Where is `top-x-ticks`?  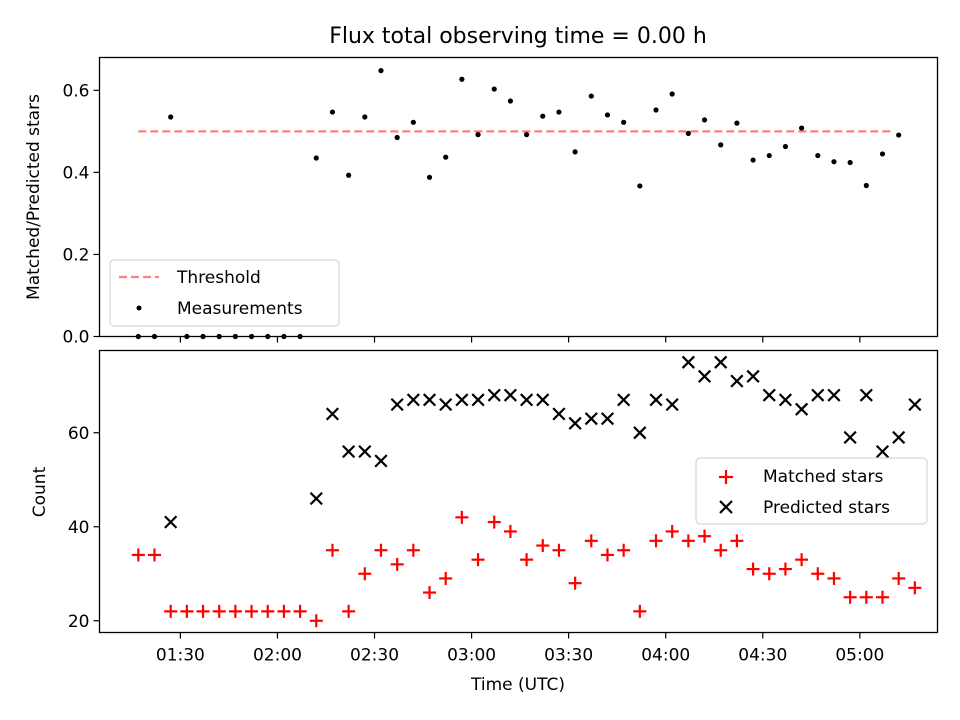
top-x-ticks is located at coordinates (520, 339).